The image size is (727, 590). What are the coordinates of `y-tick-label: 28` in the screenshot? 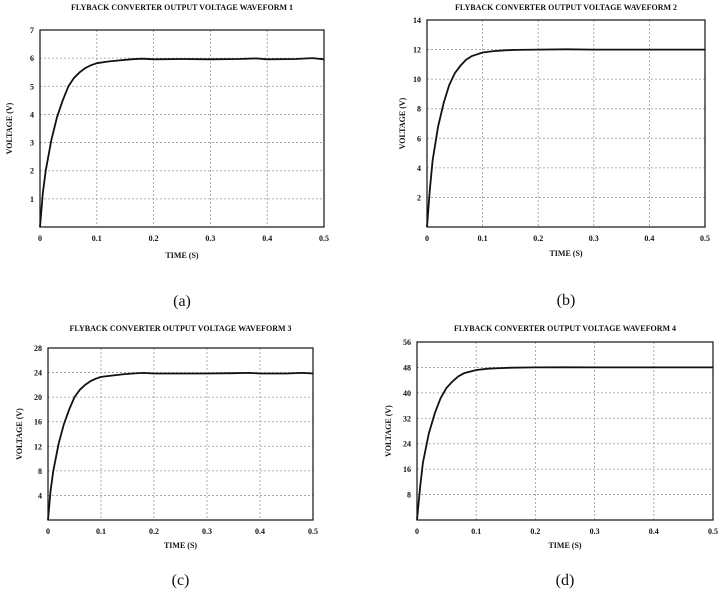 It's located at (38, 348).